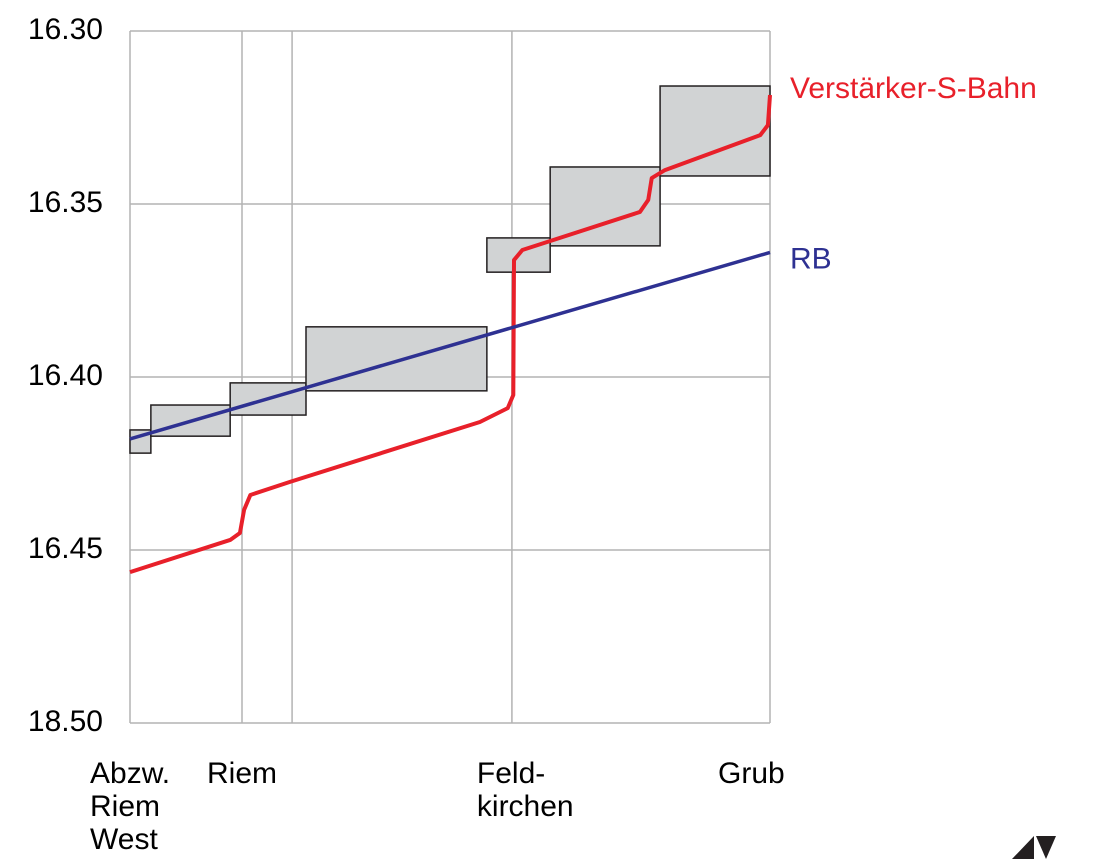 The image size is (1110, 859). Describe the element at coordinates (65, 29) in the screenshot. I see `y-tick-label: 16.30` at that location.